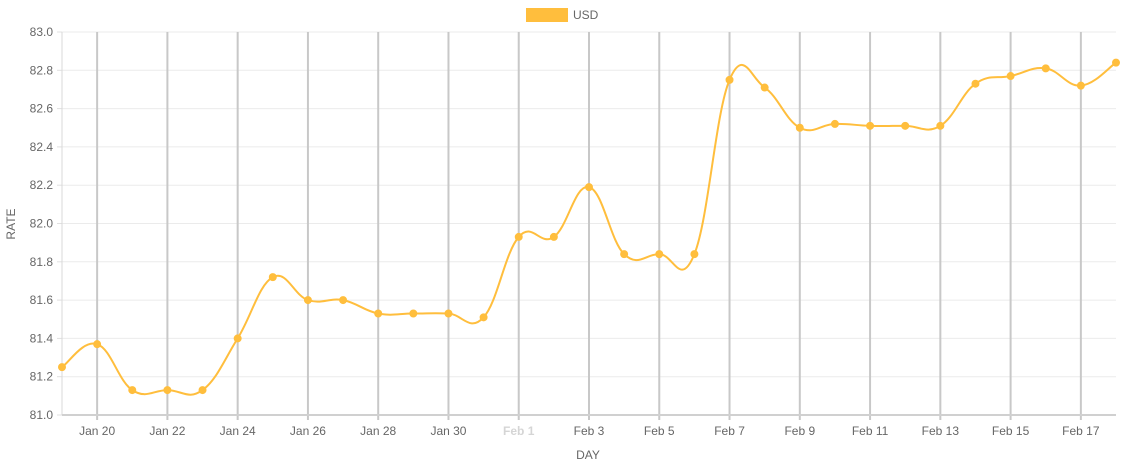 The width and height of the screenshot is (1136, 472). What do you see at coordinates (1011, 431) in the screenshot?
I see `x-tick-label: Feb 15` at bounding box center [1011, 431].